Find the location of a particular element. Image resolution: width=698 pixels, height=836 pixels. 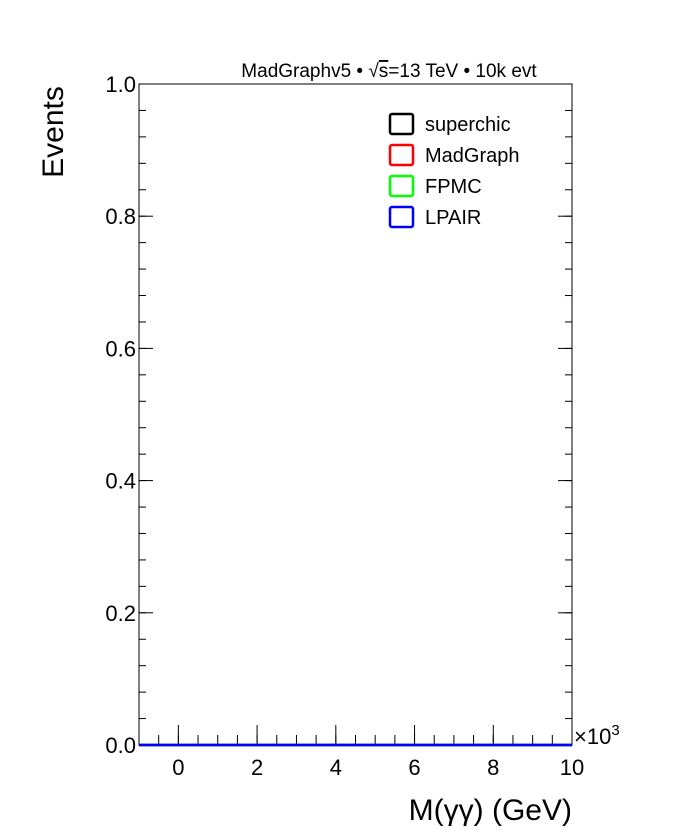

legend-label-lpair: LPAIR is located at coordinates (453, 218).